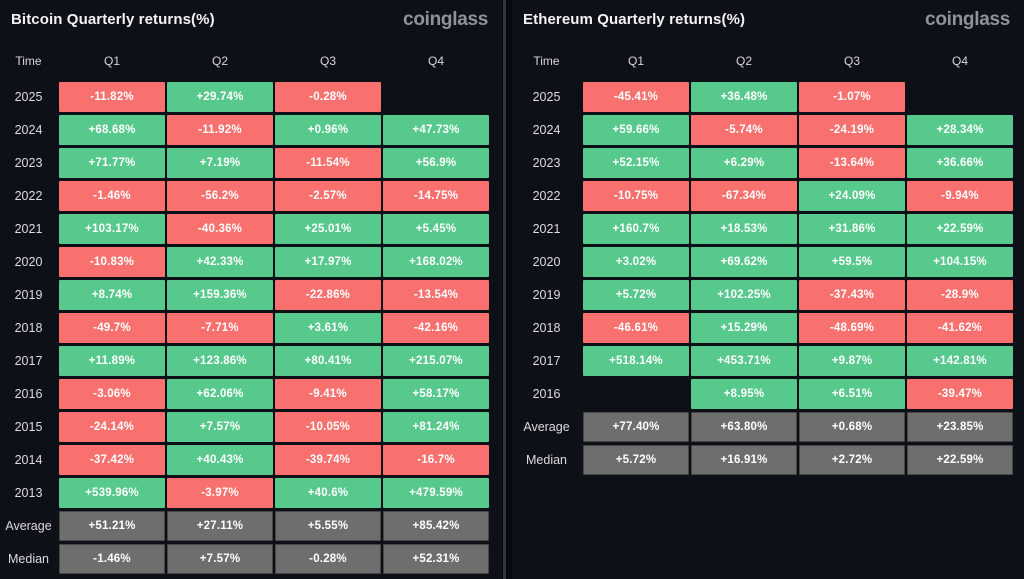  What do you see at coordinates (852, 295) in the screenshot?
I see `return-cell: -37.43%` at bounding box center [852, 295].